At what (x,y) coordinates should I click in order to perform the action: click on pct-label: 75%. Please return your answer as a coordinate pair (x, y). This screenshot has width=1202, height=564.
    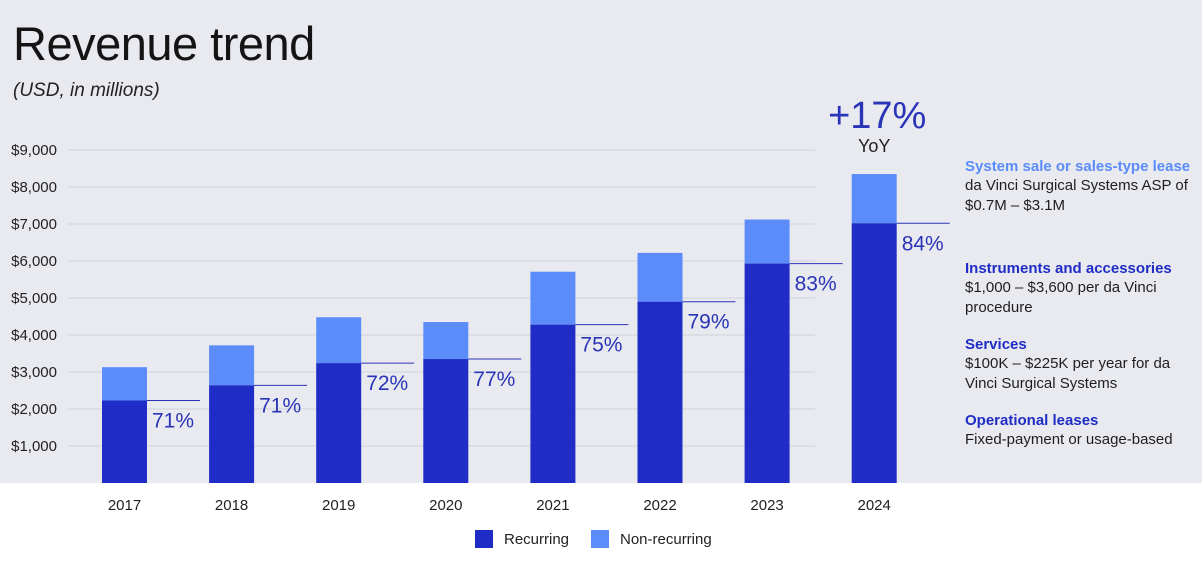
    Looking at the image, I should click on (601, 345).